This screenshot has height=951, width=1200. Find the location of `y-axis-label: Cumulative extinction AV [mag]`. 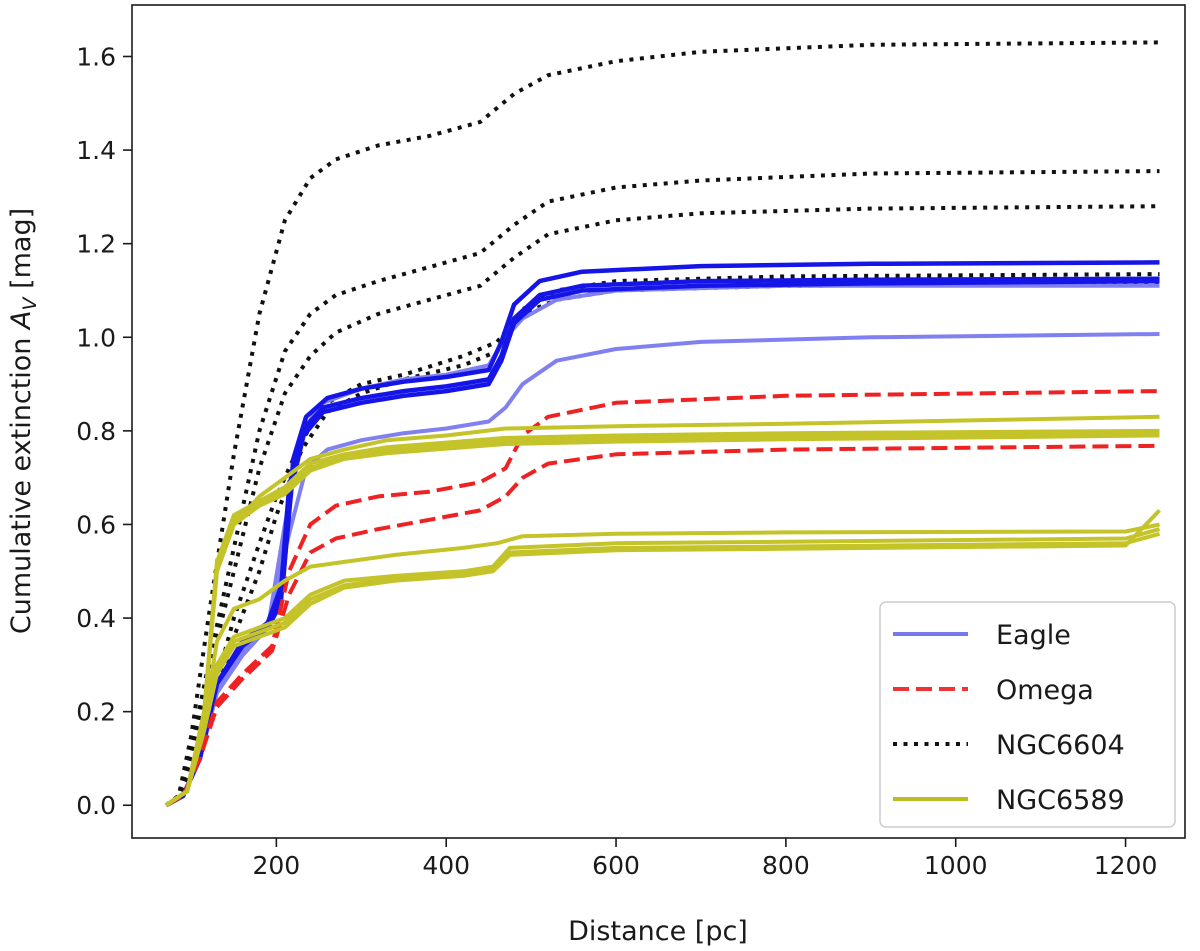

y-axis-label: Cumulative extinction AV [mag] is located at coordinates (23, 421).